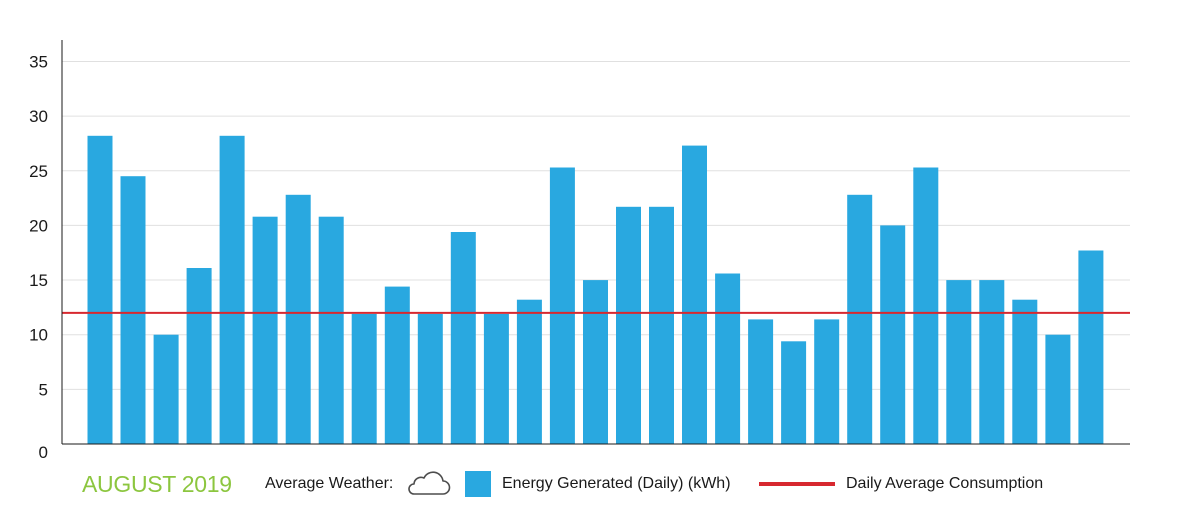  What do you see at coordinates (616, 483) in the screenshot?
I see `bar-legend-label: Energy Generated (Daily) (kWh)` at bounding box center [616, 483].